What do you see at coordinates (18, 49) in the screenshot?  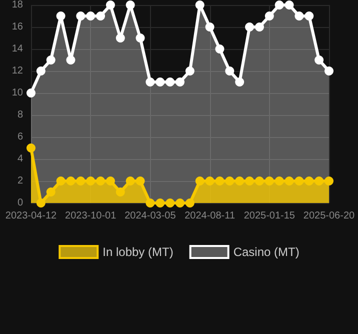 I see `y-tick-label: 14` at bounding box center [18, 49].